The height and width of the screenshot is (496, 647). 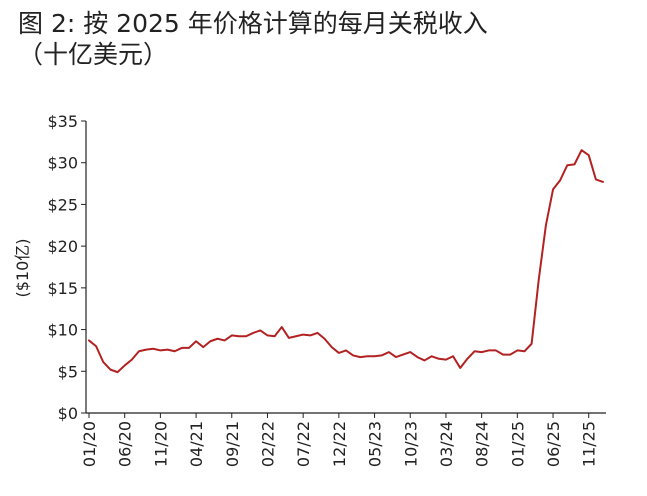 I want to click on x-tick-label: 07/22, so click(x=303, y=444).